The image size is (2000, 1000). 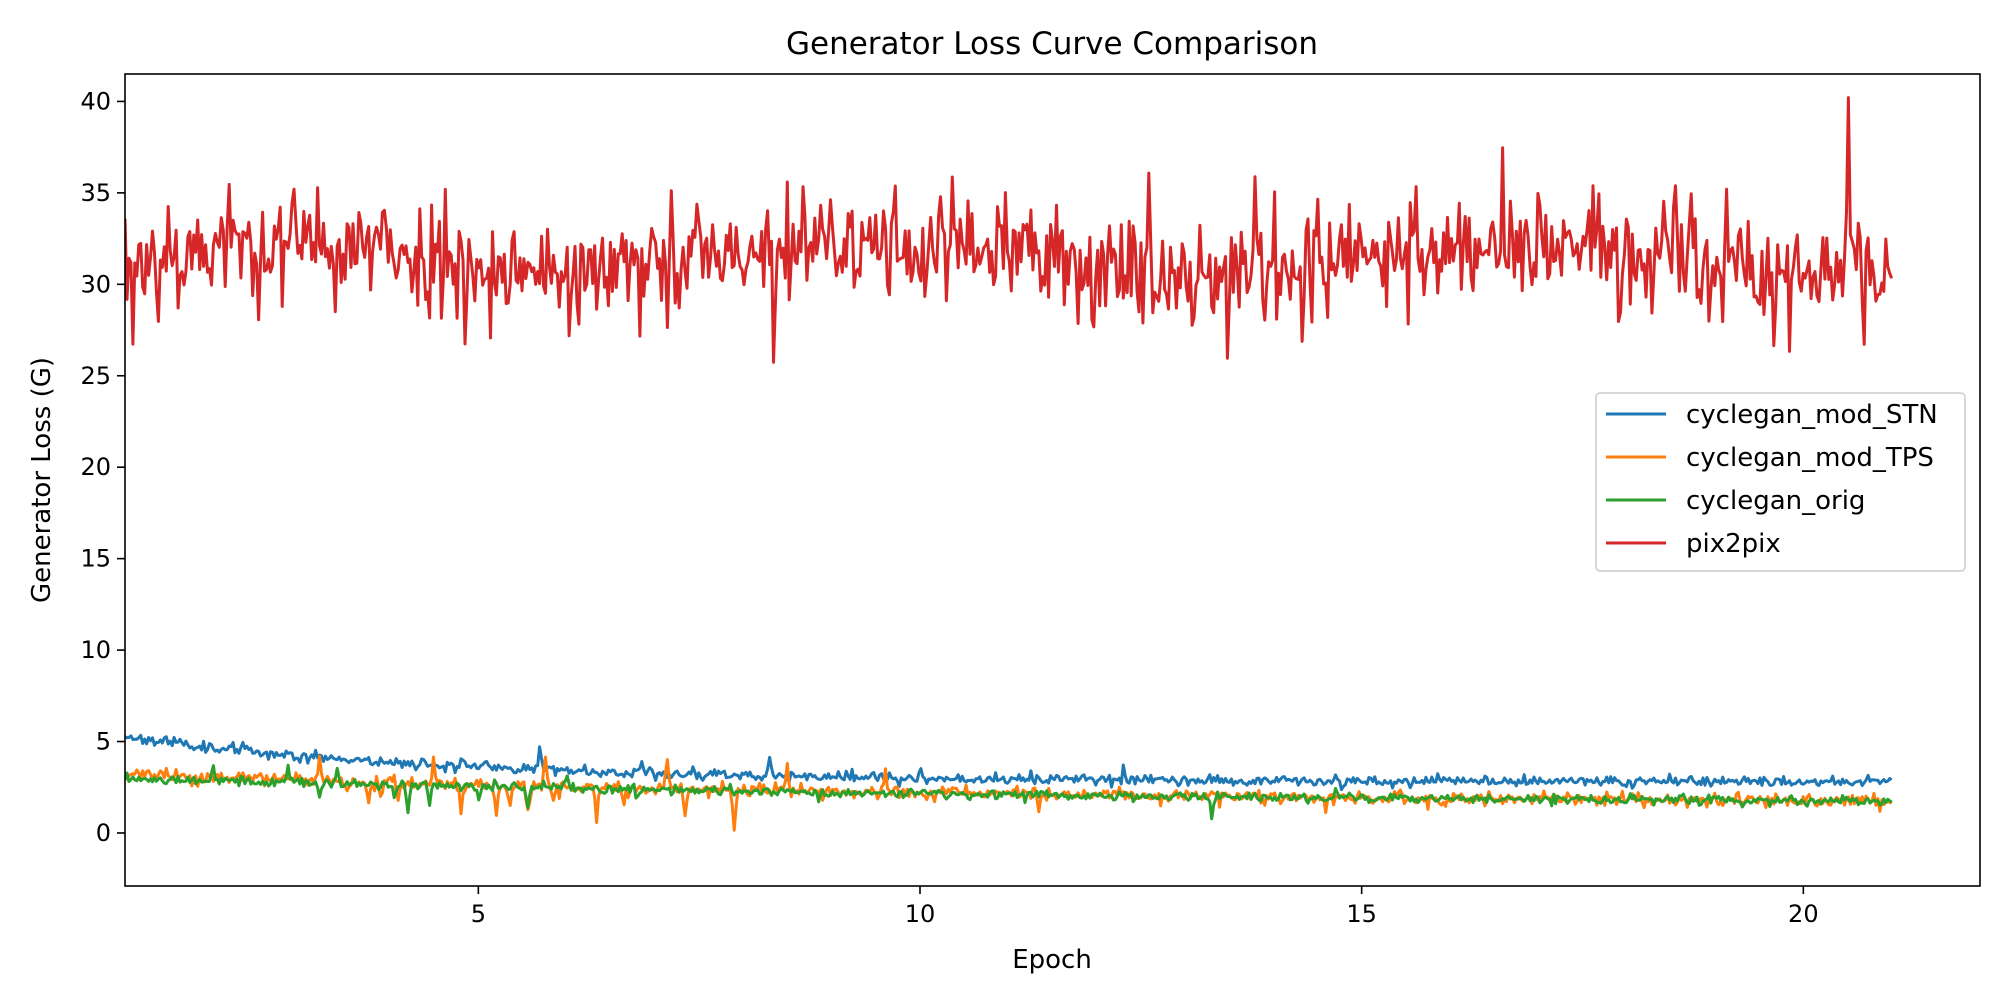 I want to click on y-axis-label: Generator Loss (G), so click(x=42, y=480).